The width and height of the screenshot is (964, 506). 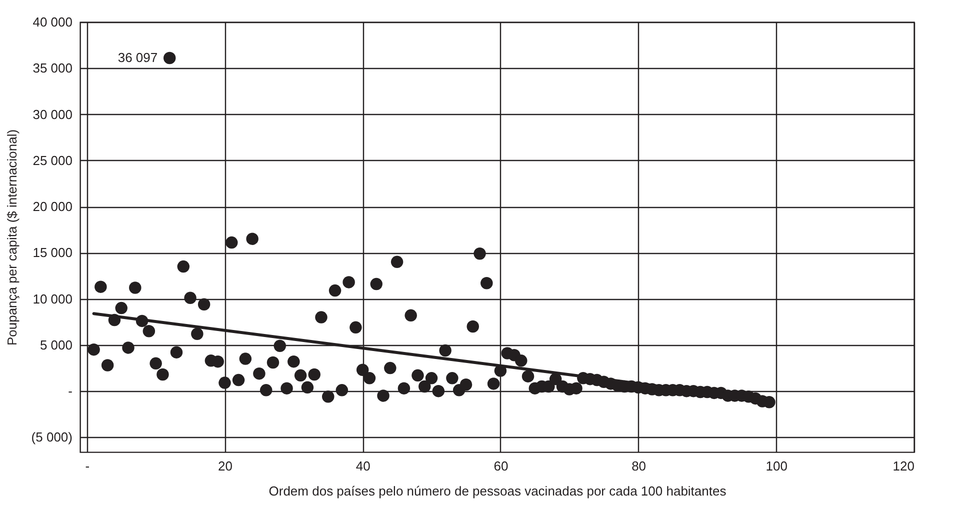 What do you see at coordinates (639, 466) in the screenshot?
I see `x-tick-label: 80` at bounding box center [639, 466].